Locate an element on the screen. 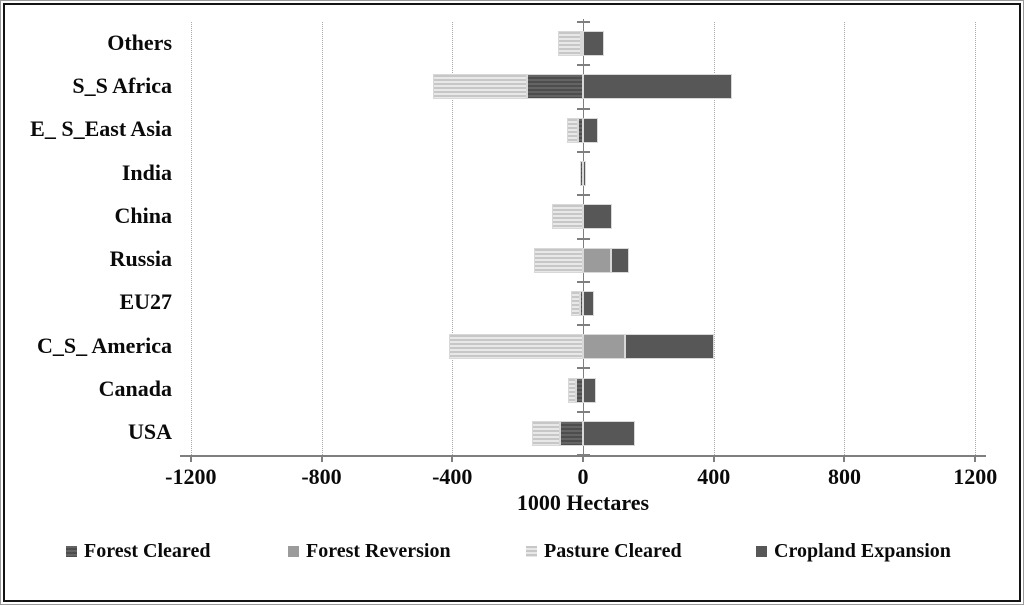 The image size is (1024, 605). category-label-others: Others is located at coordinates (139, 42).